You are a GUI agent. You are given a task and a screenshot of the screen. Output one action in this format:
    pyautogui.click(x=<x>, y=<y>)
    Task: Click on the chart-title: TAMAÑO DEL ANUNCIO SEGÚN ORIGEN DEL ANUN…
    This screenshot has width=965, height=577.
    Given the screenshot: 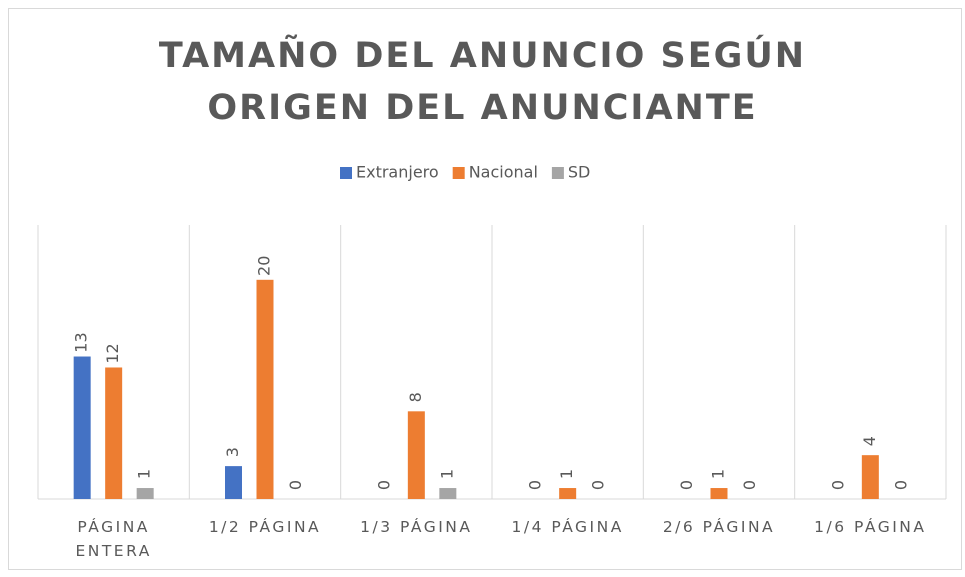 What is the action you would take?
    pyautogui.click(x=482, y=82)
    